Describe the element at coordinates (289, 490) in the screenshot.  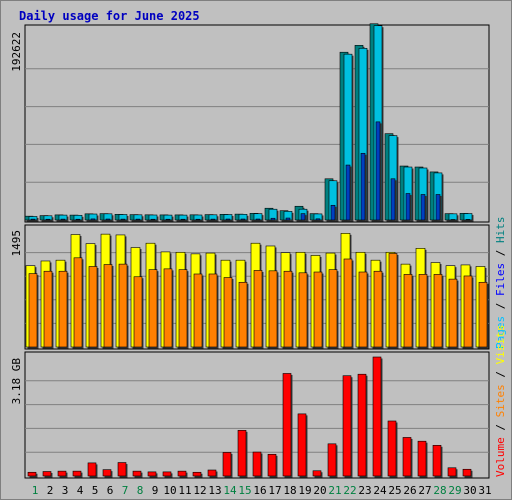
I see `x-tick-label-day-18: 18` at that location.